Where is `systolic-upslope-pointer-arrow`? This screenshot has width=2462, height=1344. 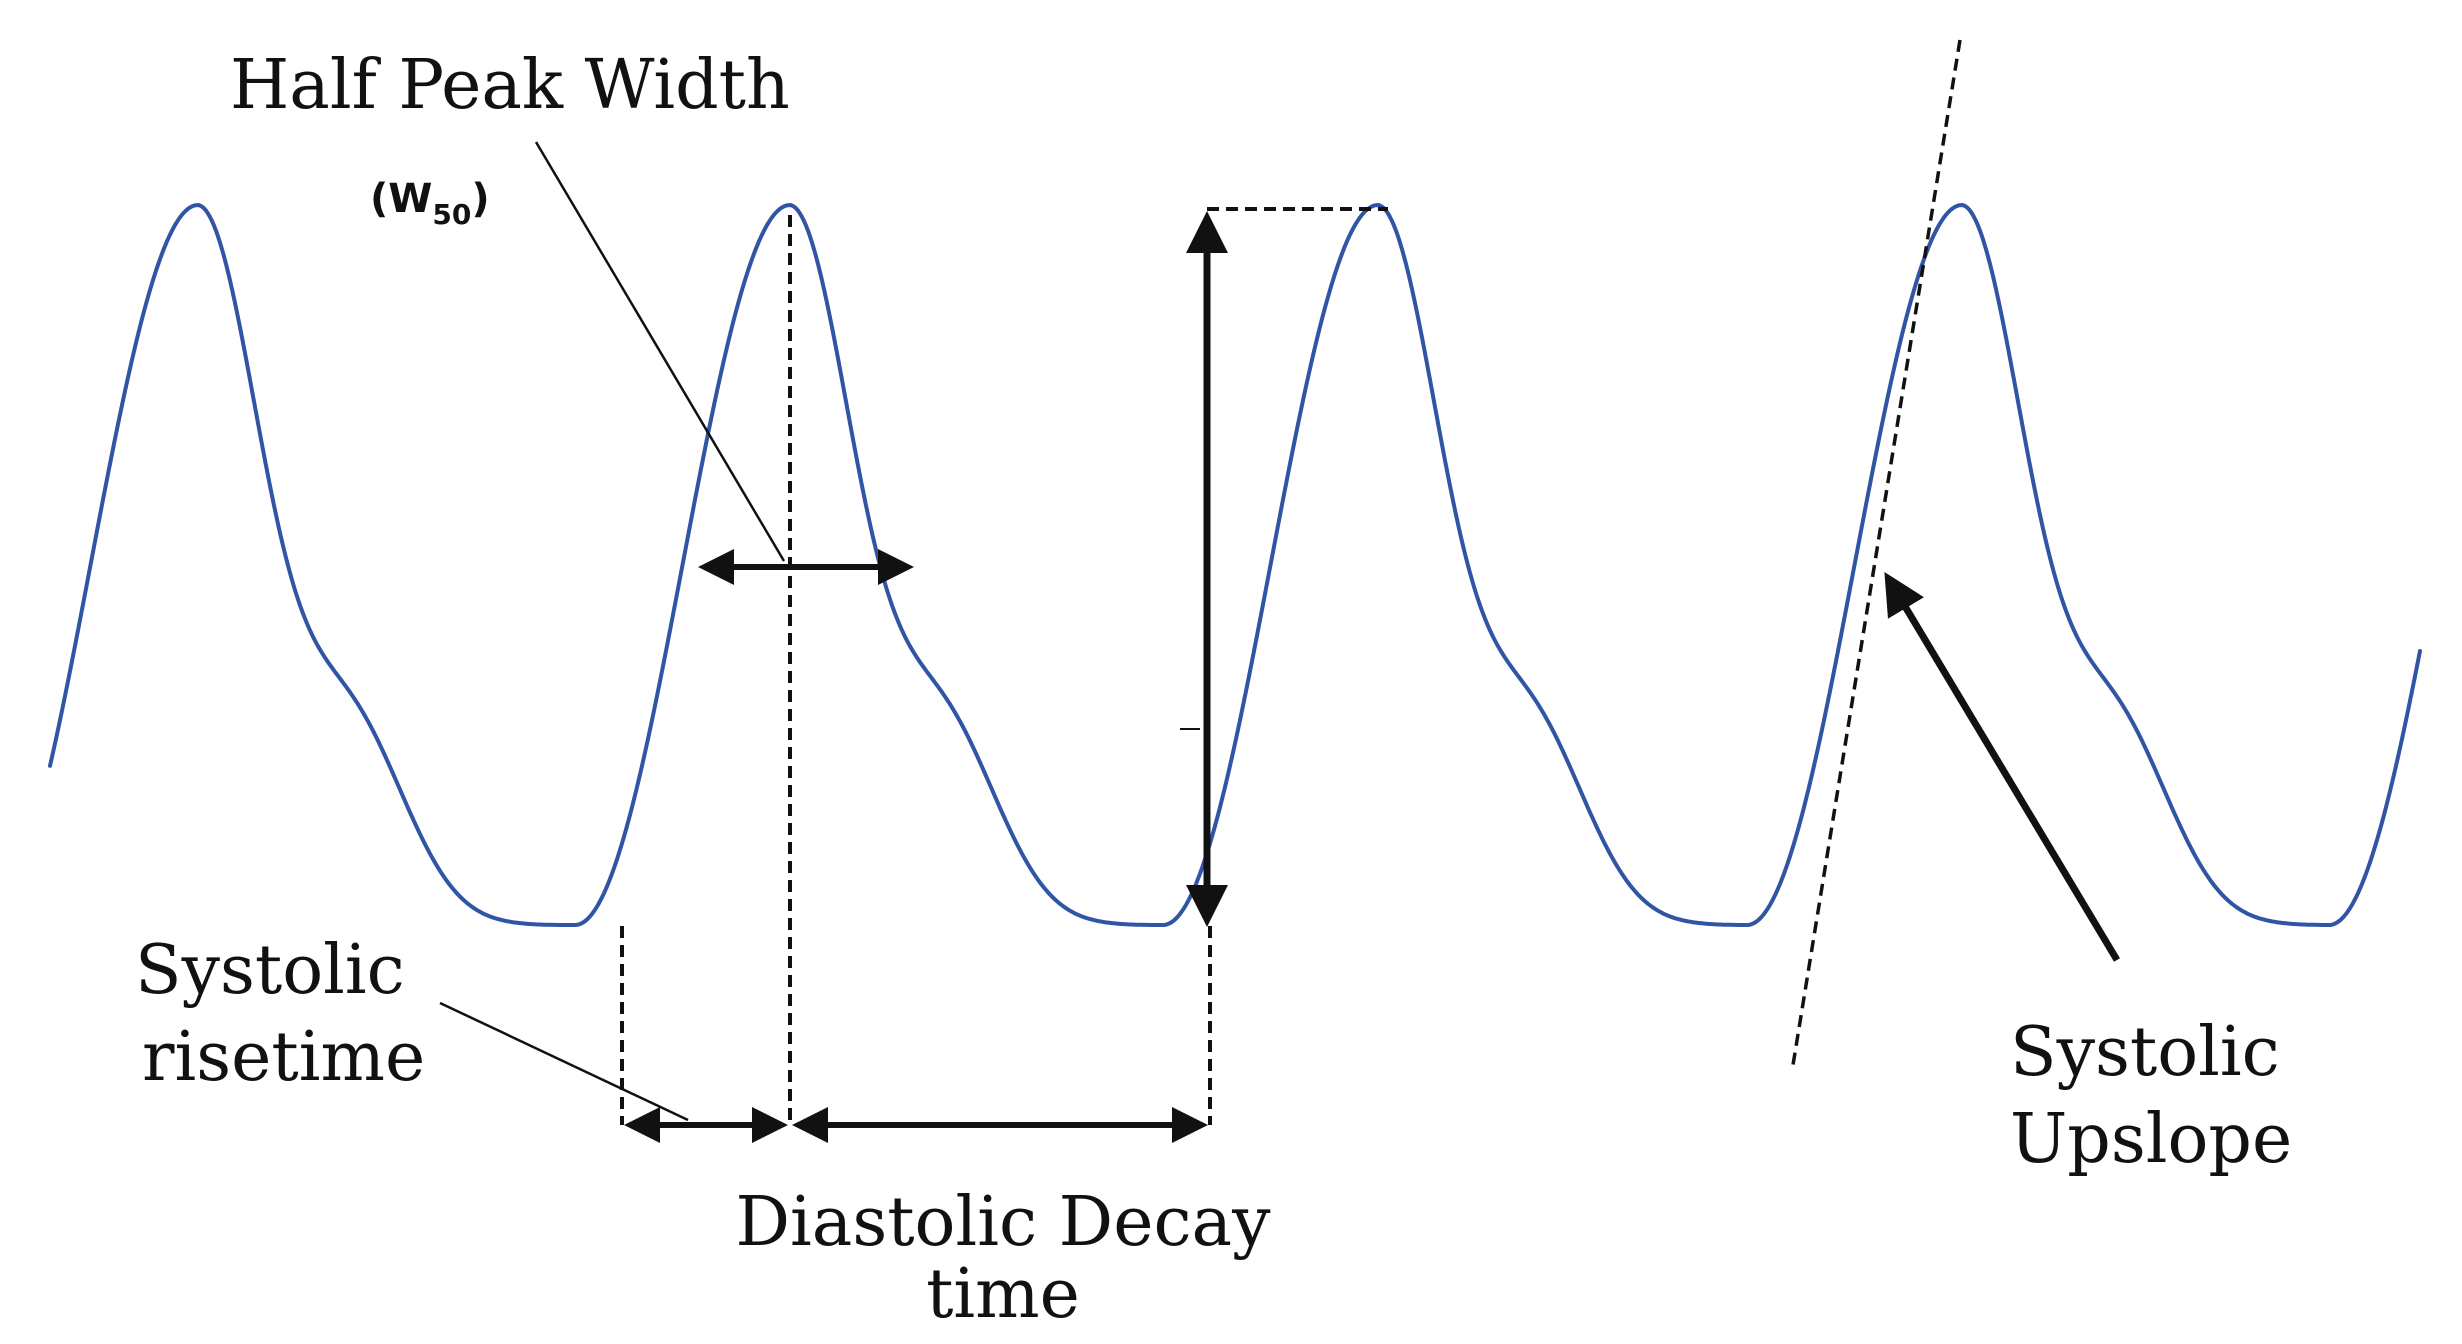
systolic-upslope-pointer-arrow is located at coordinates (2002, 766).